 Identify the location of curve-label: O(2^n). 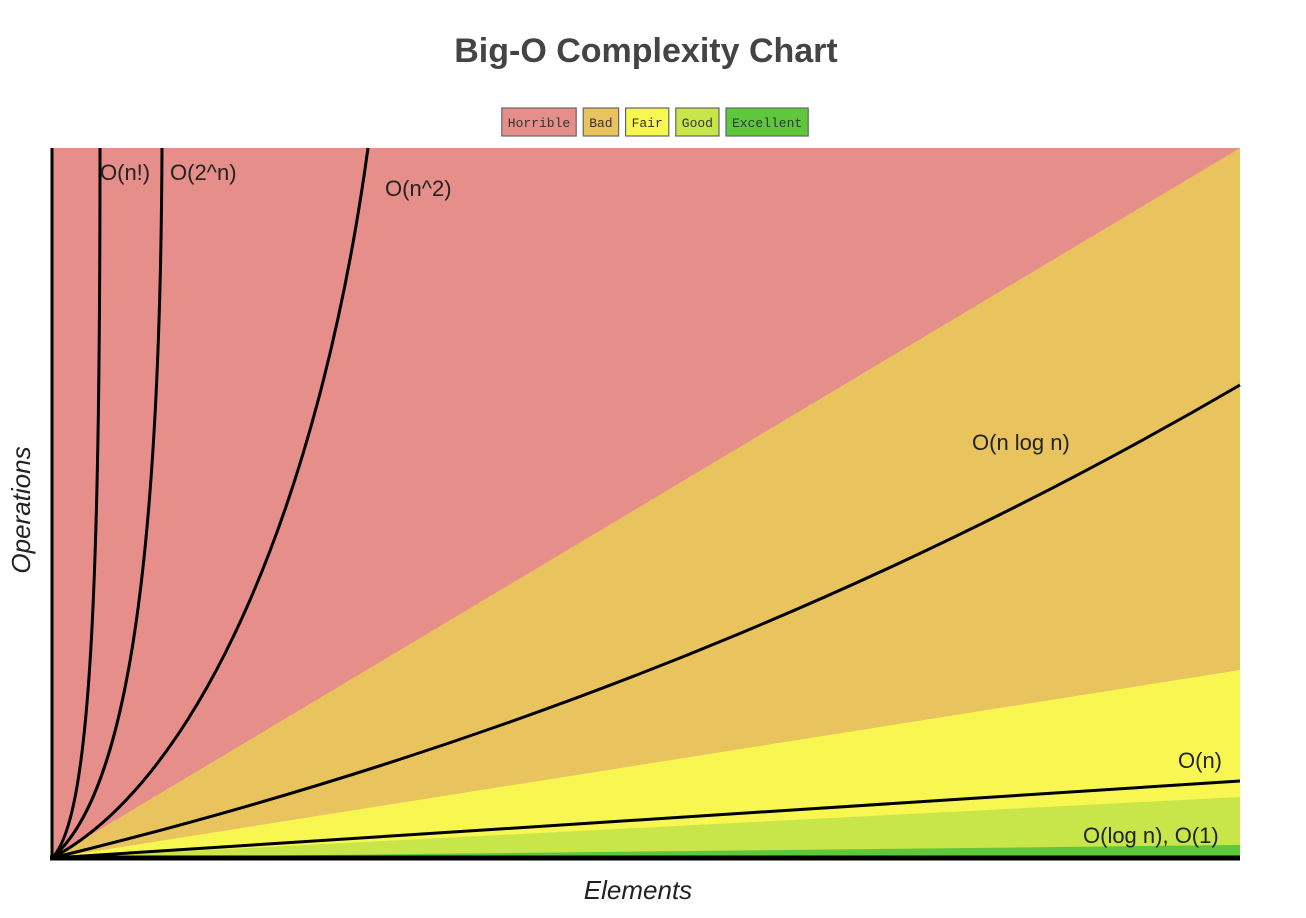
(203, 172).